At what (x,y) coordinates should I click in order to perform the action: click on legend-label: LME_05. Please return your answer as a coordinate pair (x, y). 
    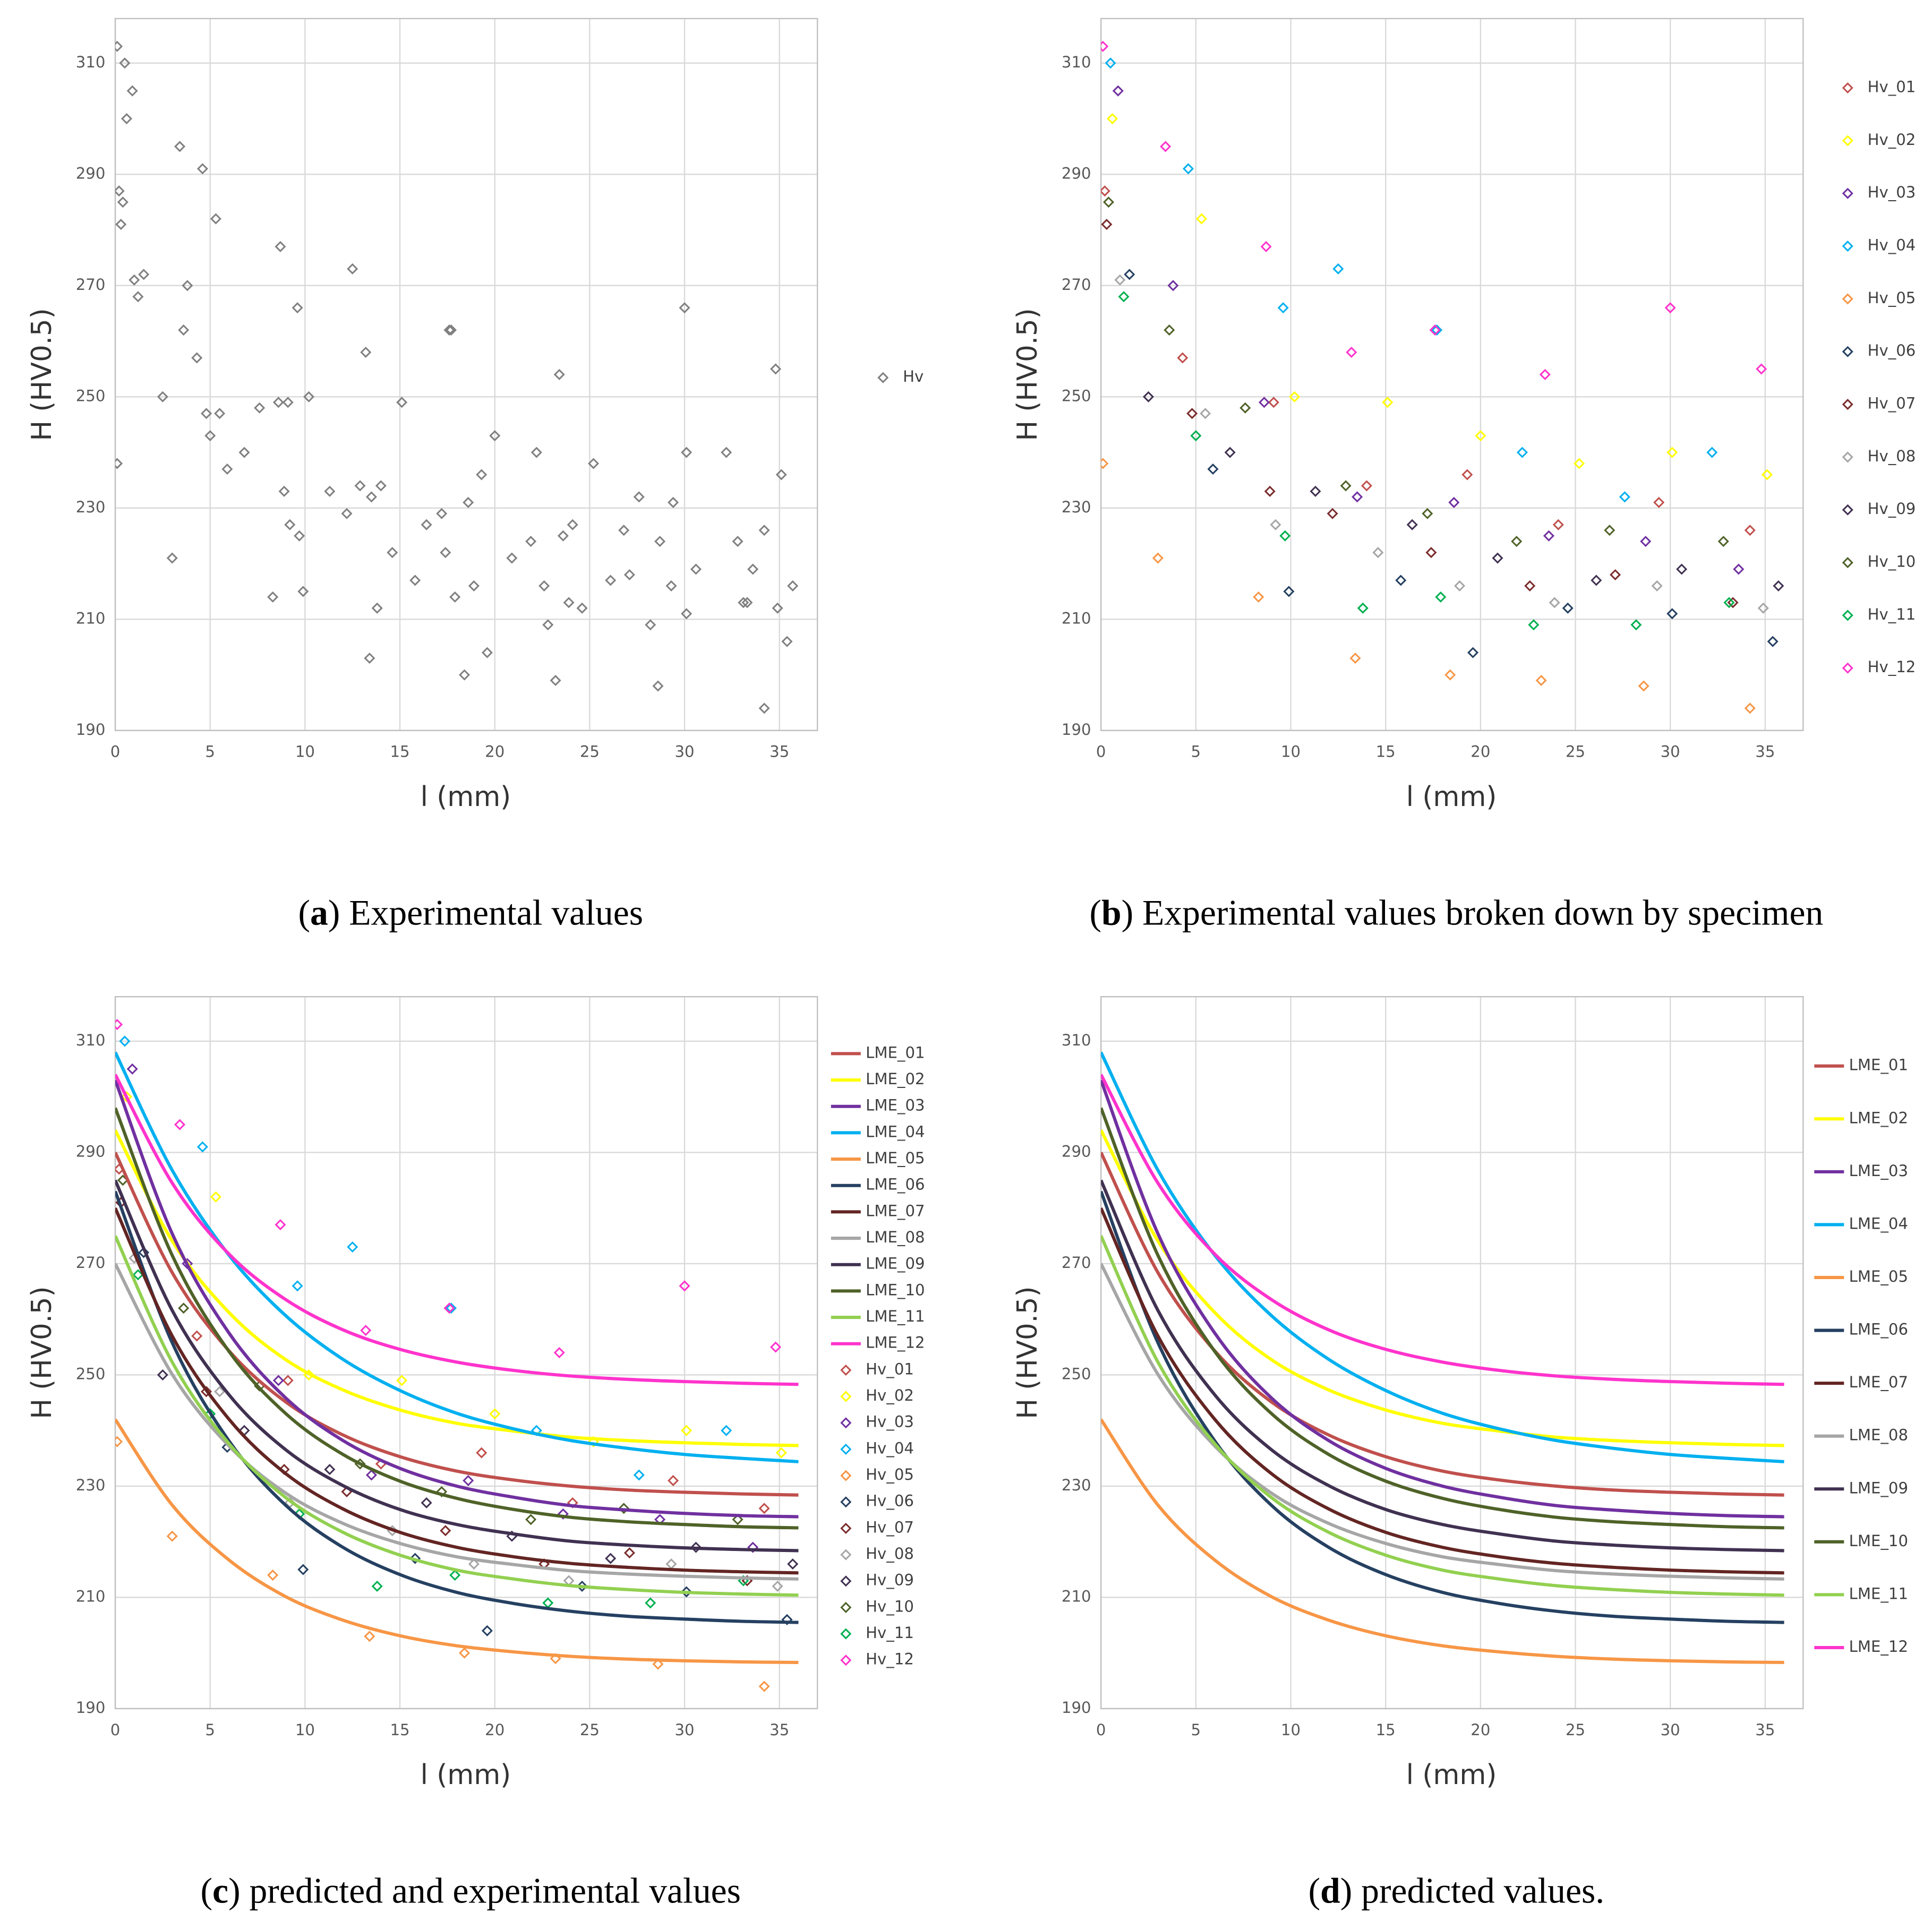
    Looking at the image, I should click on (1879, 1276).